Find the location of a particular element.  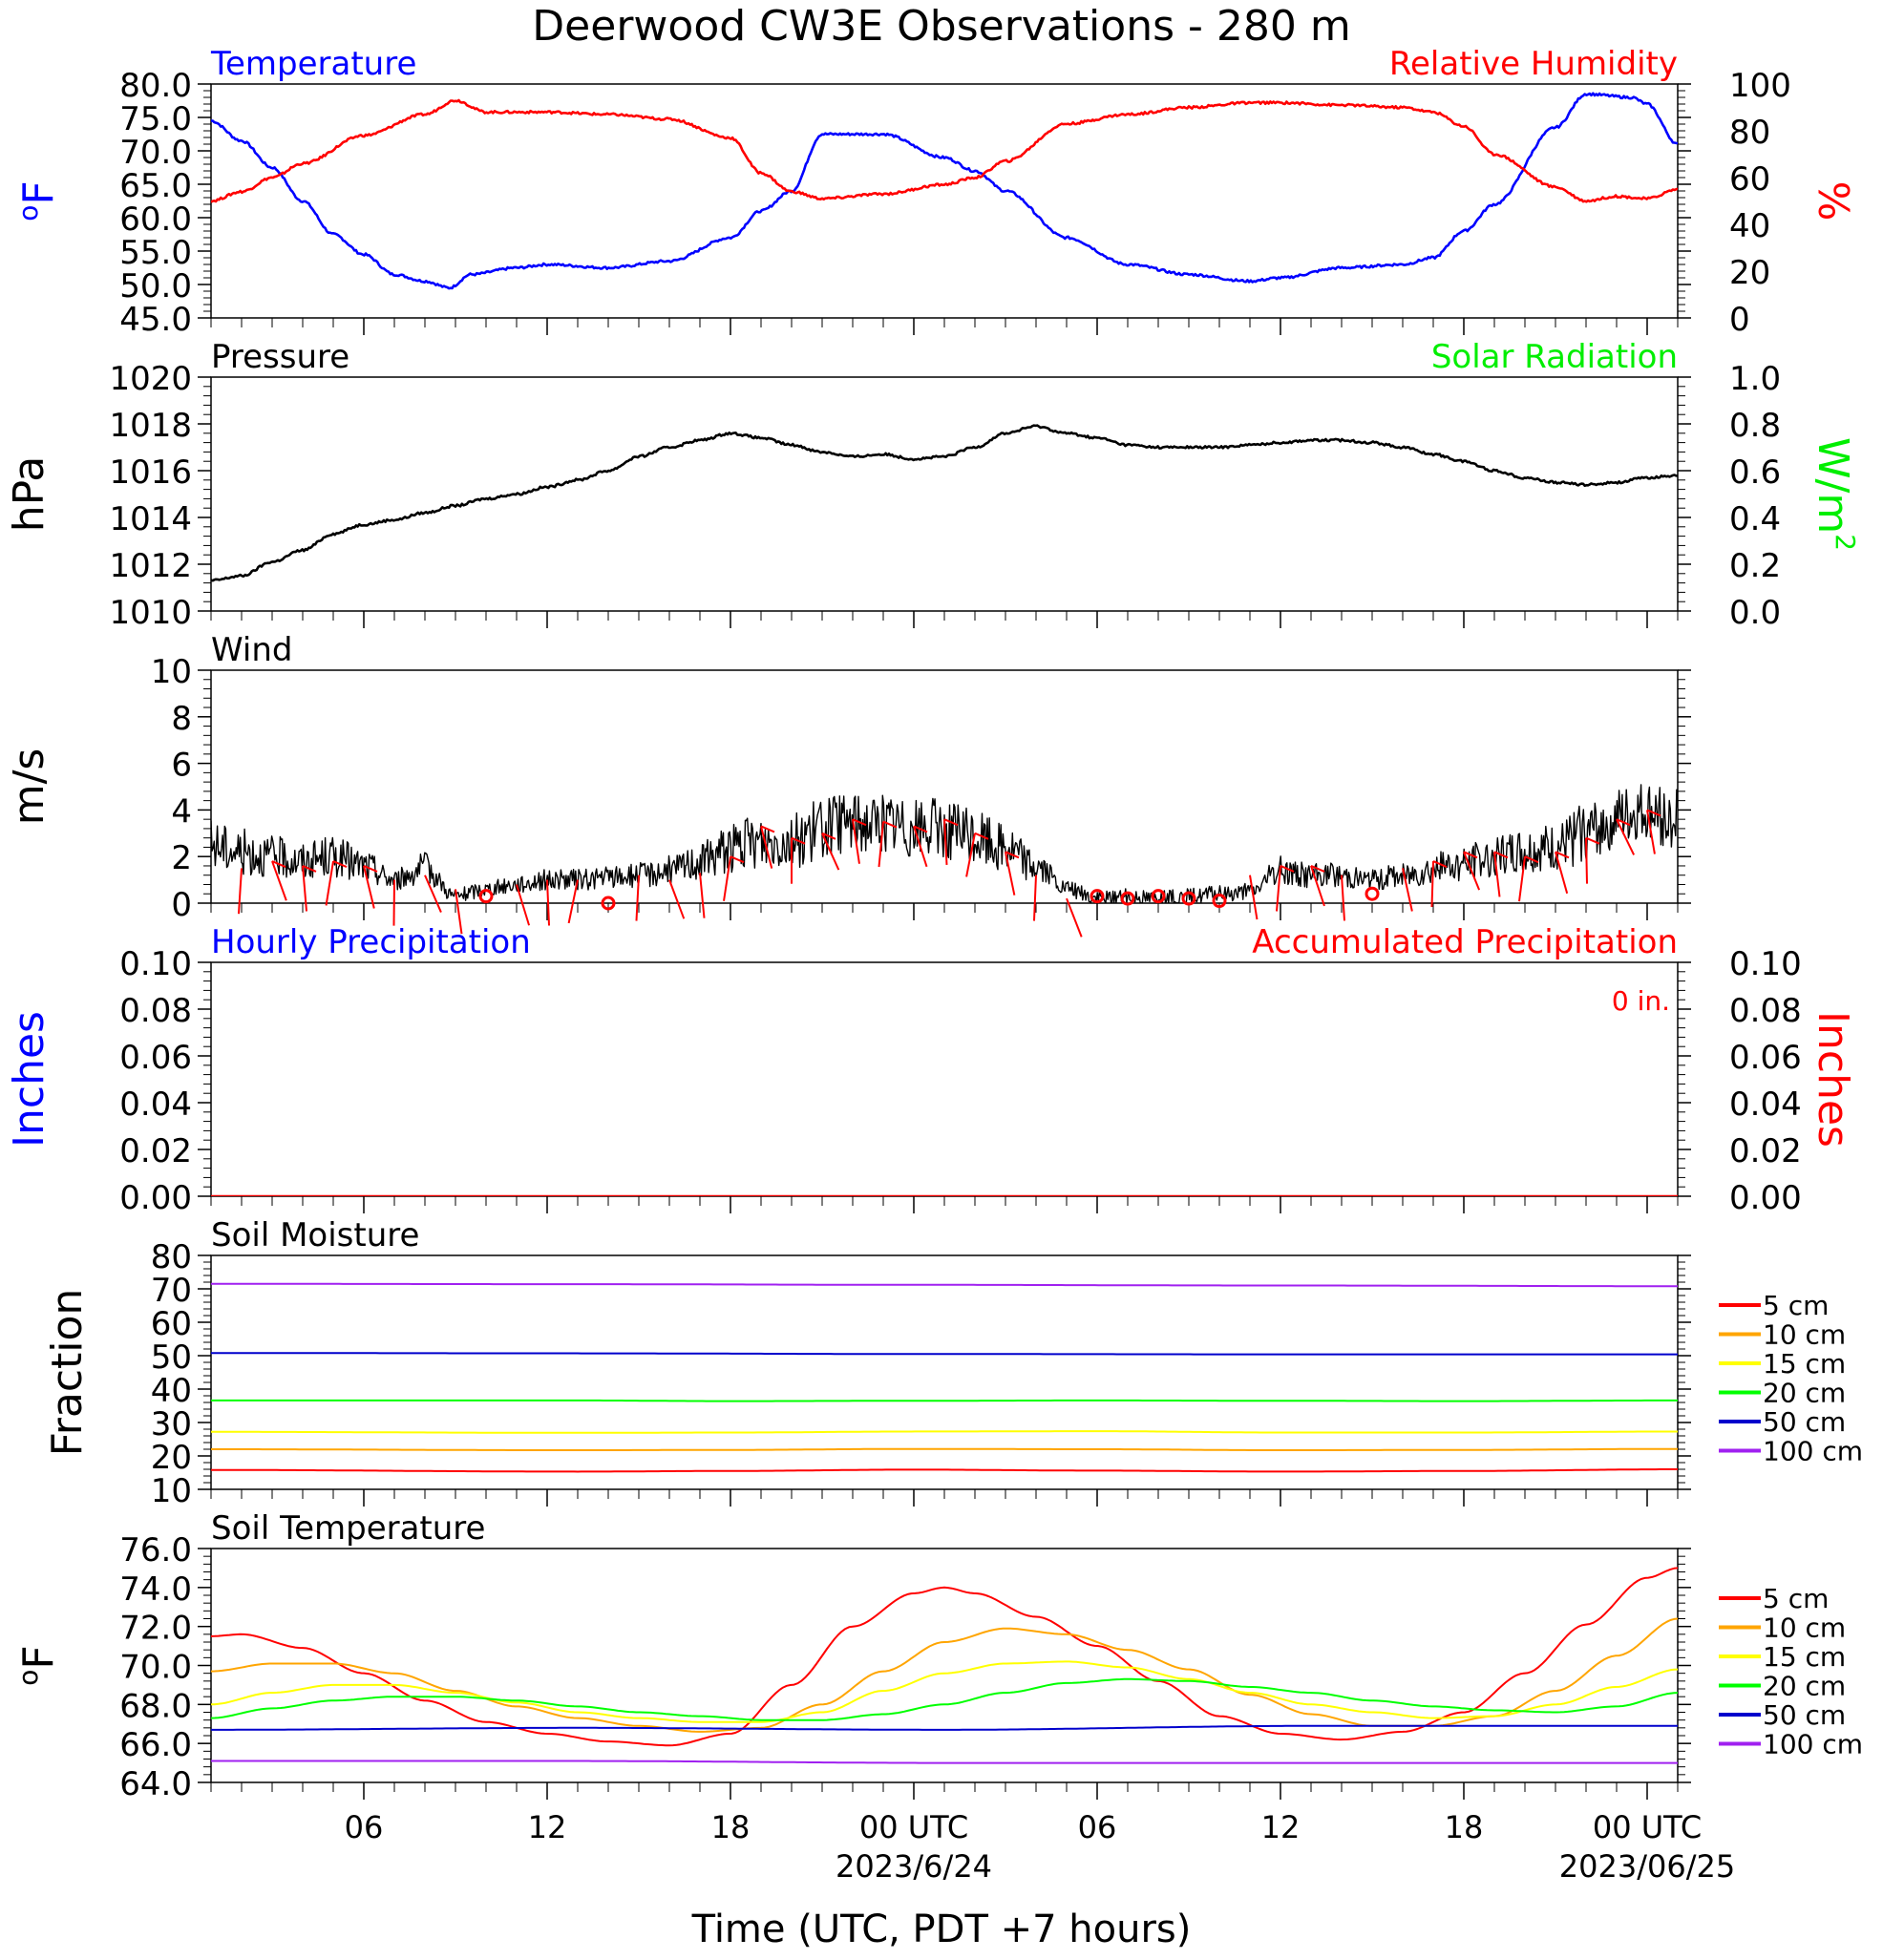

wind-calm-marker is located at coordinates (486, 896).